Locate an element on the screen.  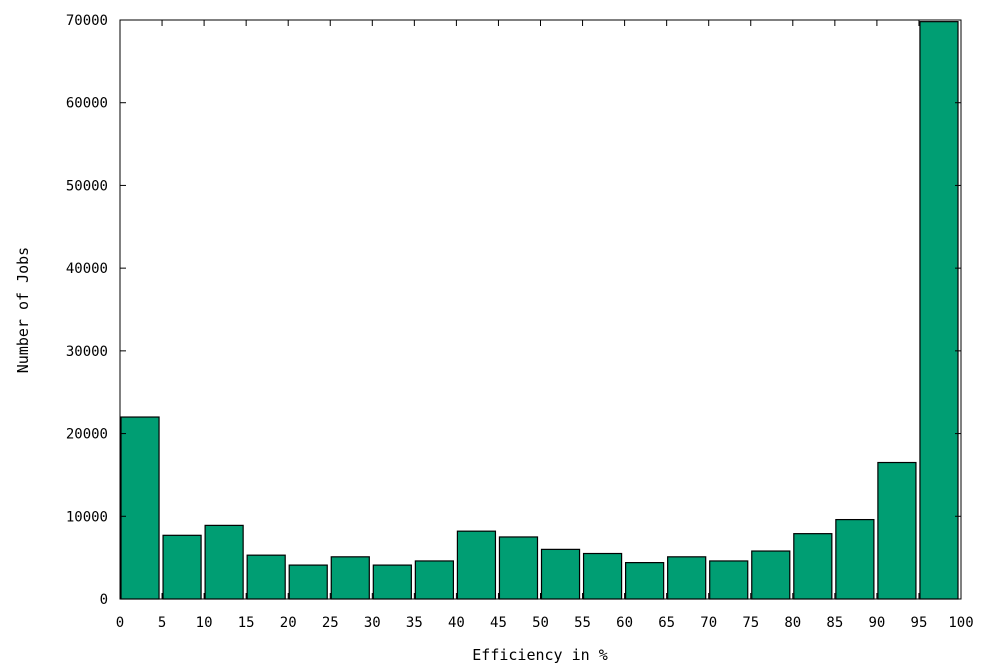
x-tick-label: 0 is located at coordinates (120, 623).